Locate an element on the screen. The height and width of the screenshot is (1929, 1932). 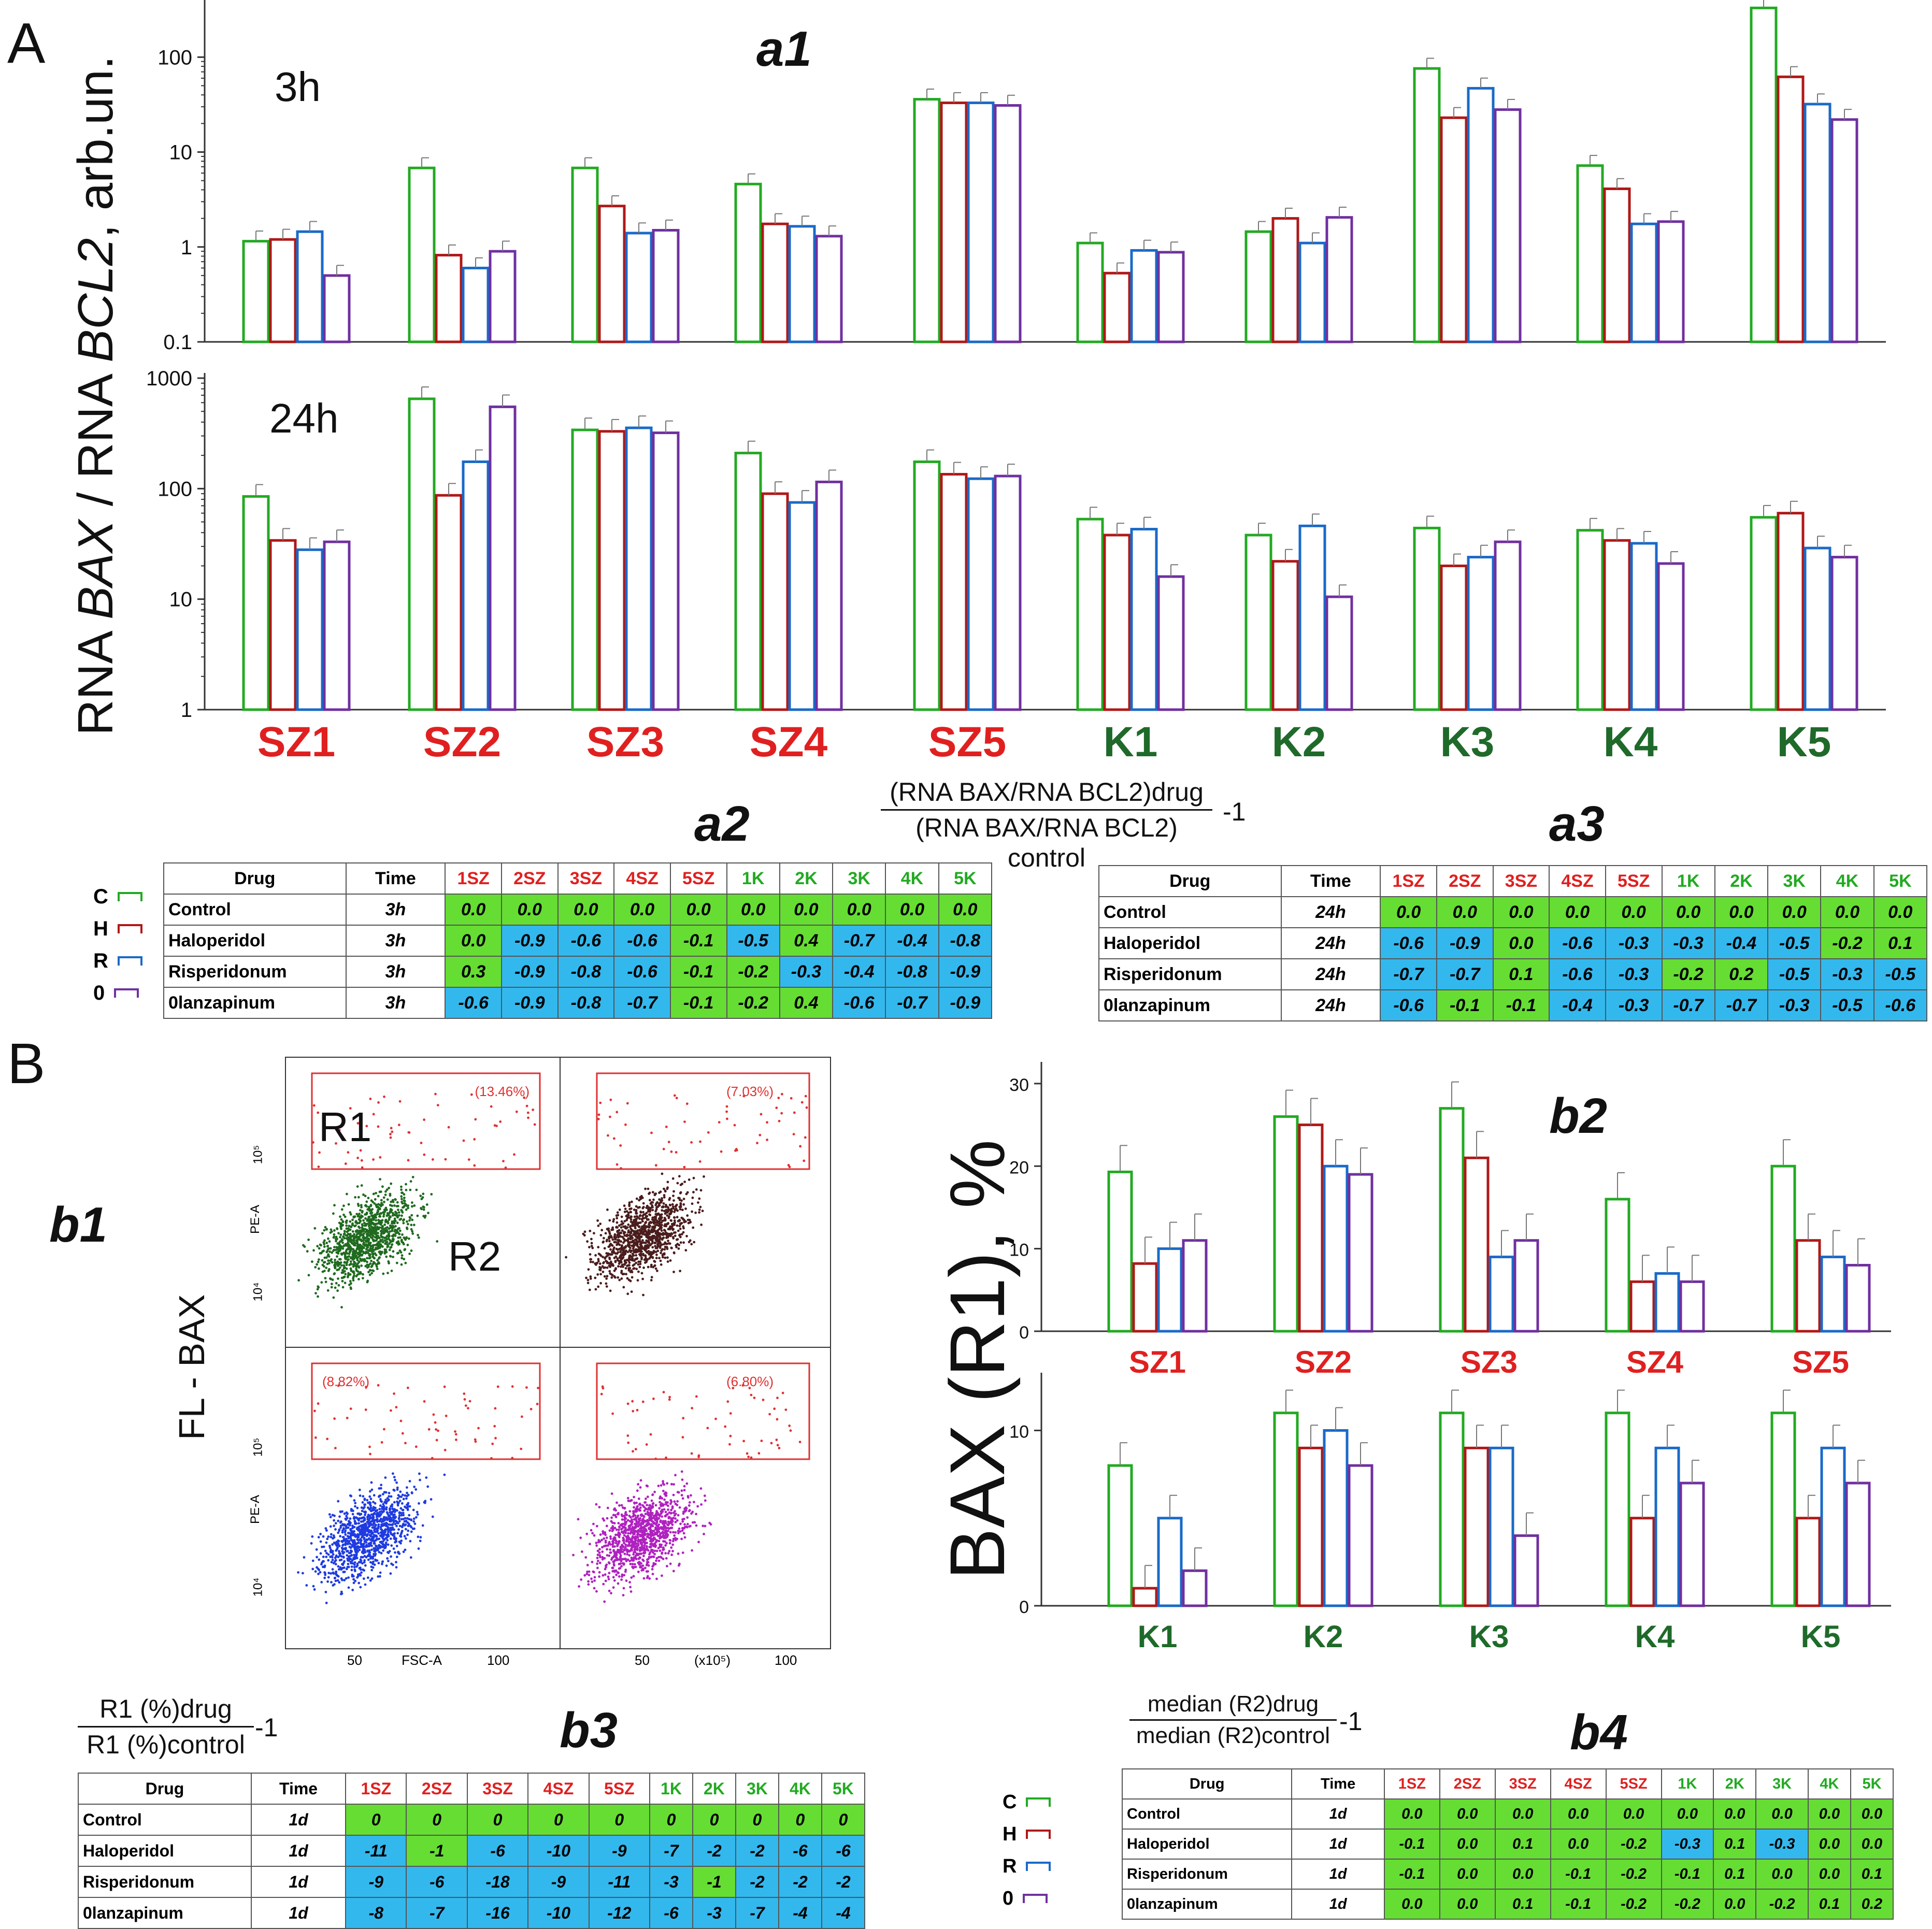
a1-24h-category-label: K5 is located at coordinates (1804, 742).